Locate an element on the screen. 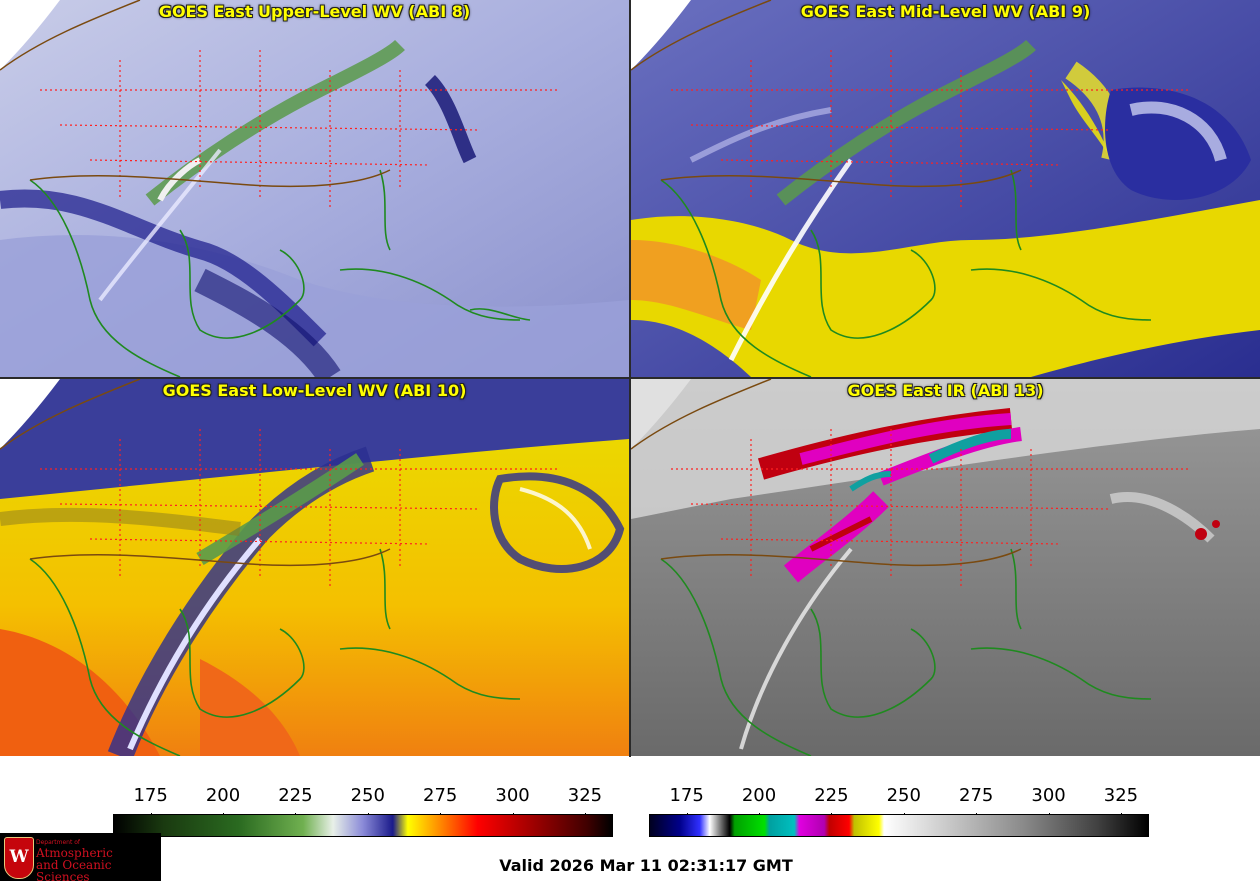 The image size is (1260, 884). logo-text: Atmospheric and Oceanic Sciences is located at coordinates (98, 865).